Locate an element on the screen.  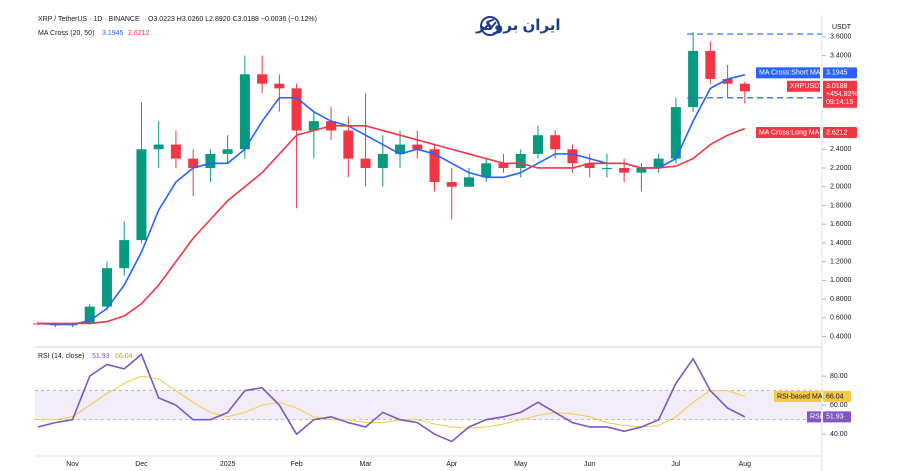
x-tick-label: Apr is located at coordinates (452, 464).